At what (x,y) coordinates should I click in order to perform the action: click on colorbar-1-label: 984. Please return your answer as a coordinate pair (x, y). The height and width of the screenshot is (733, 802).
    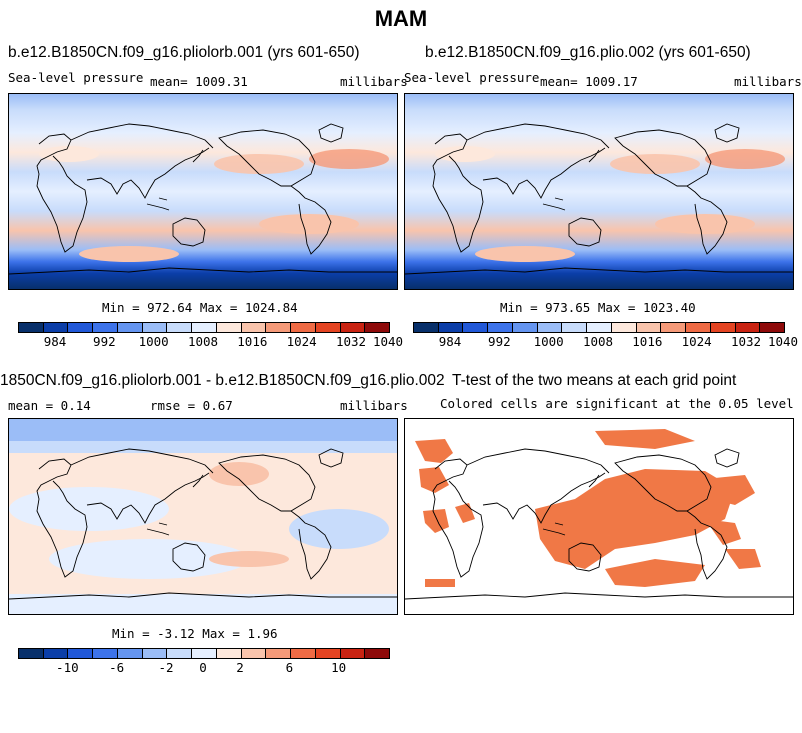
    Looking at the image, I should click on (55, 341).